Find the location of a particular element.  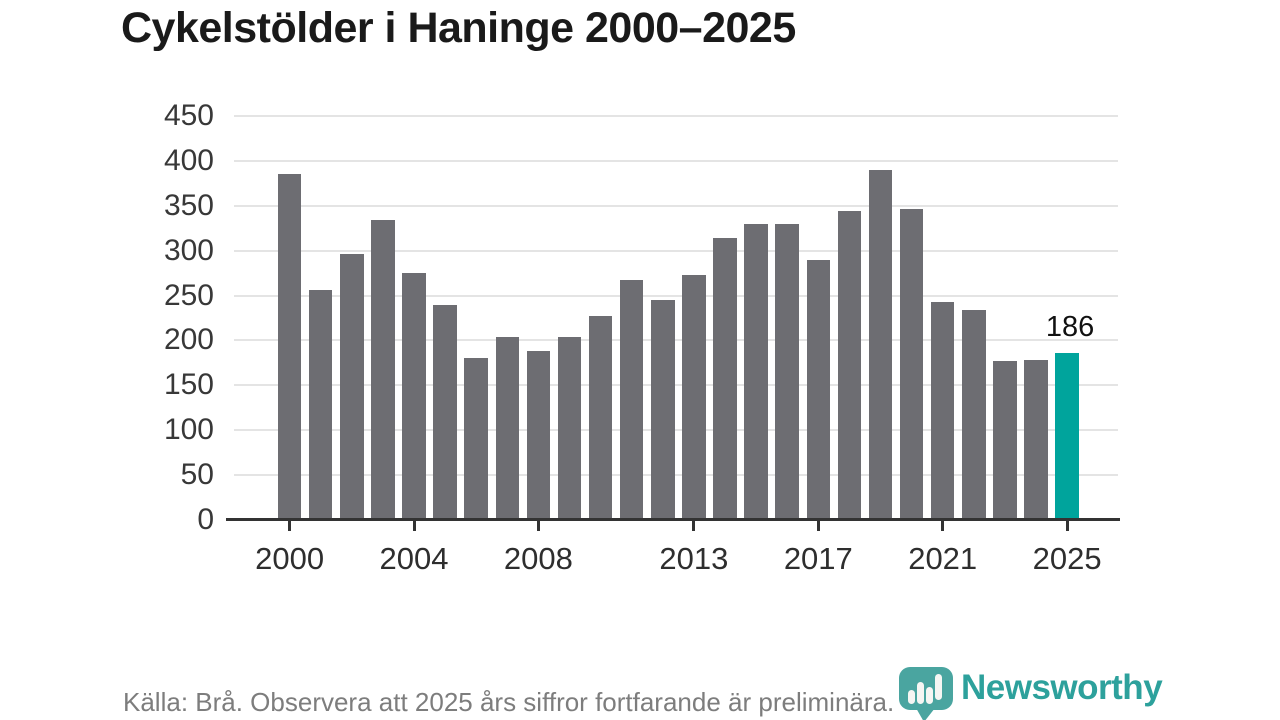

chart-title: Cykelstölder i Haninge 2000–2025 is located at coordinates (458, 28).